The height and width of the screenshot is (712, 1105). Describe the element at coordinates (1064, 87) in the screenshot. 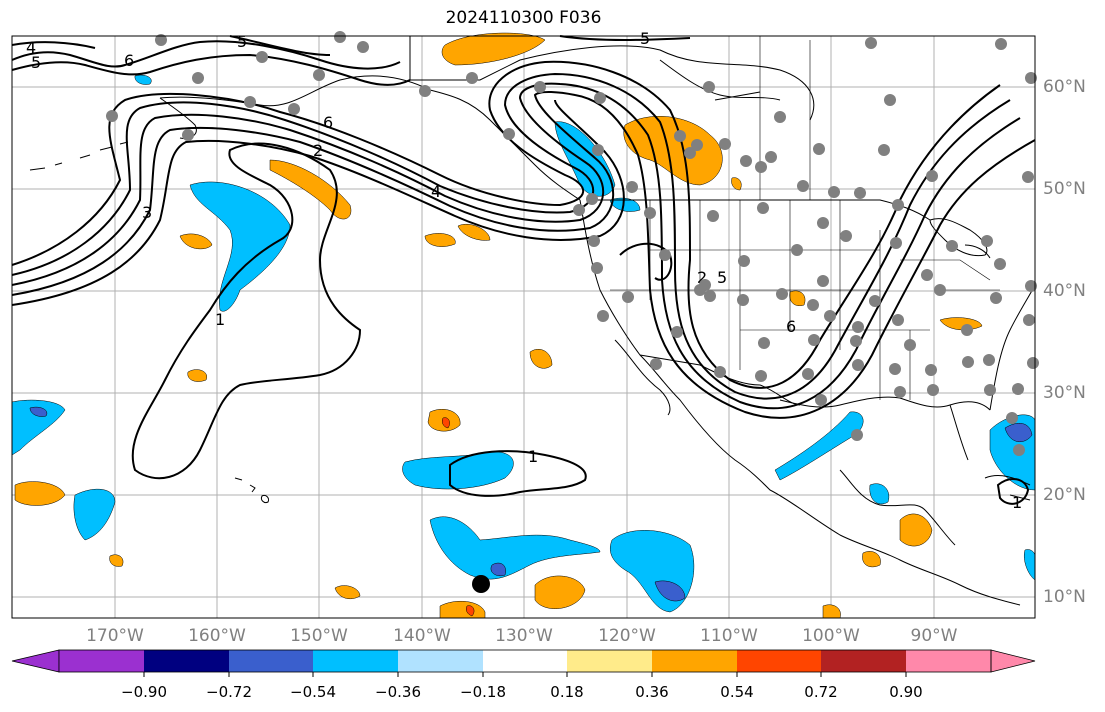

I see `latitude-label: 60°N` at that location.